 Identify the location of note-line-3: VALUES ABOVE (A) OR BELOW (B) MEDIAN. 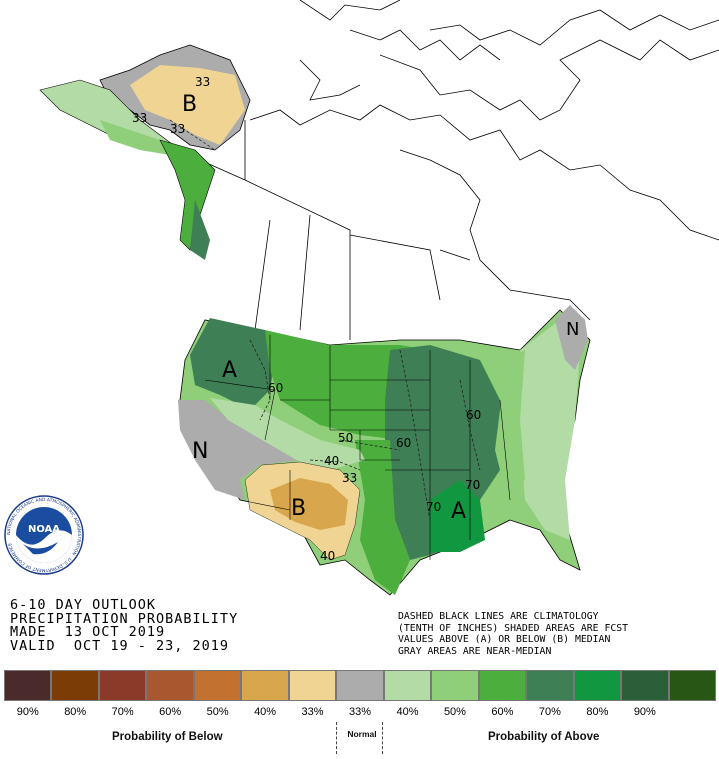
(504, 639).